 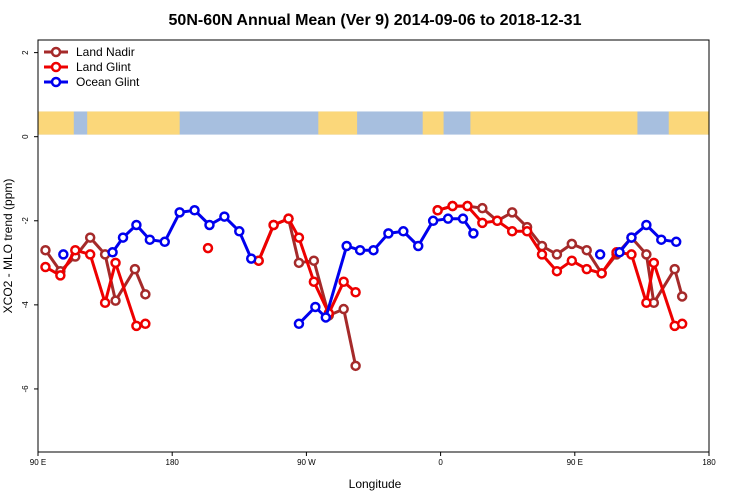 What do you see at coordinates (25, 389) in the screenshot?
I see `y-tick-label: -6` at bounding box center [25, 389].